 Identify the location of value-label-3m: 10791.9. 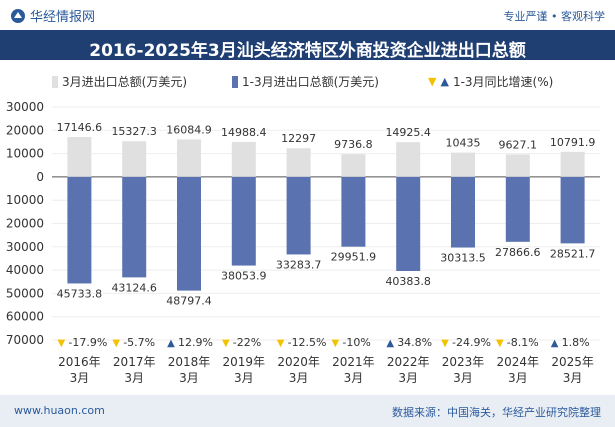
(573, 142).